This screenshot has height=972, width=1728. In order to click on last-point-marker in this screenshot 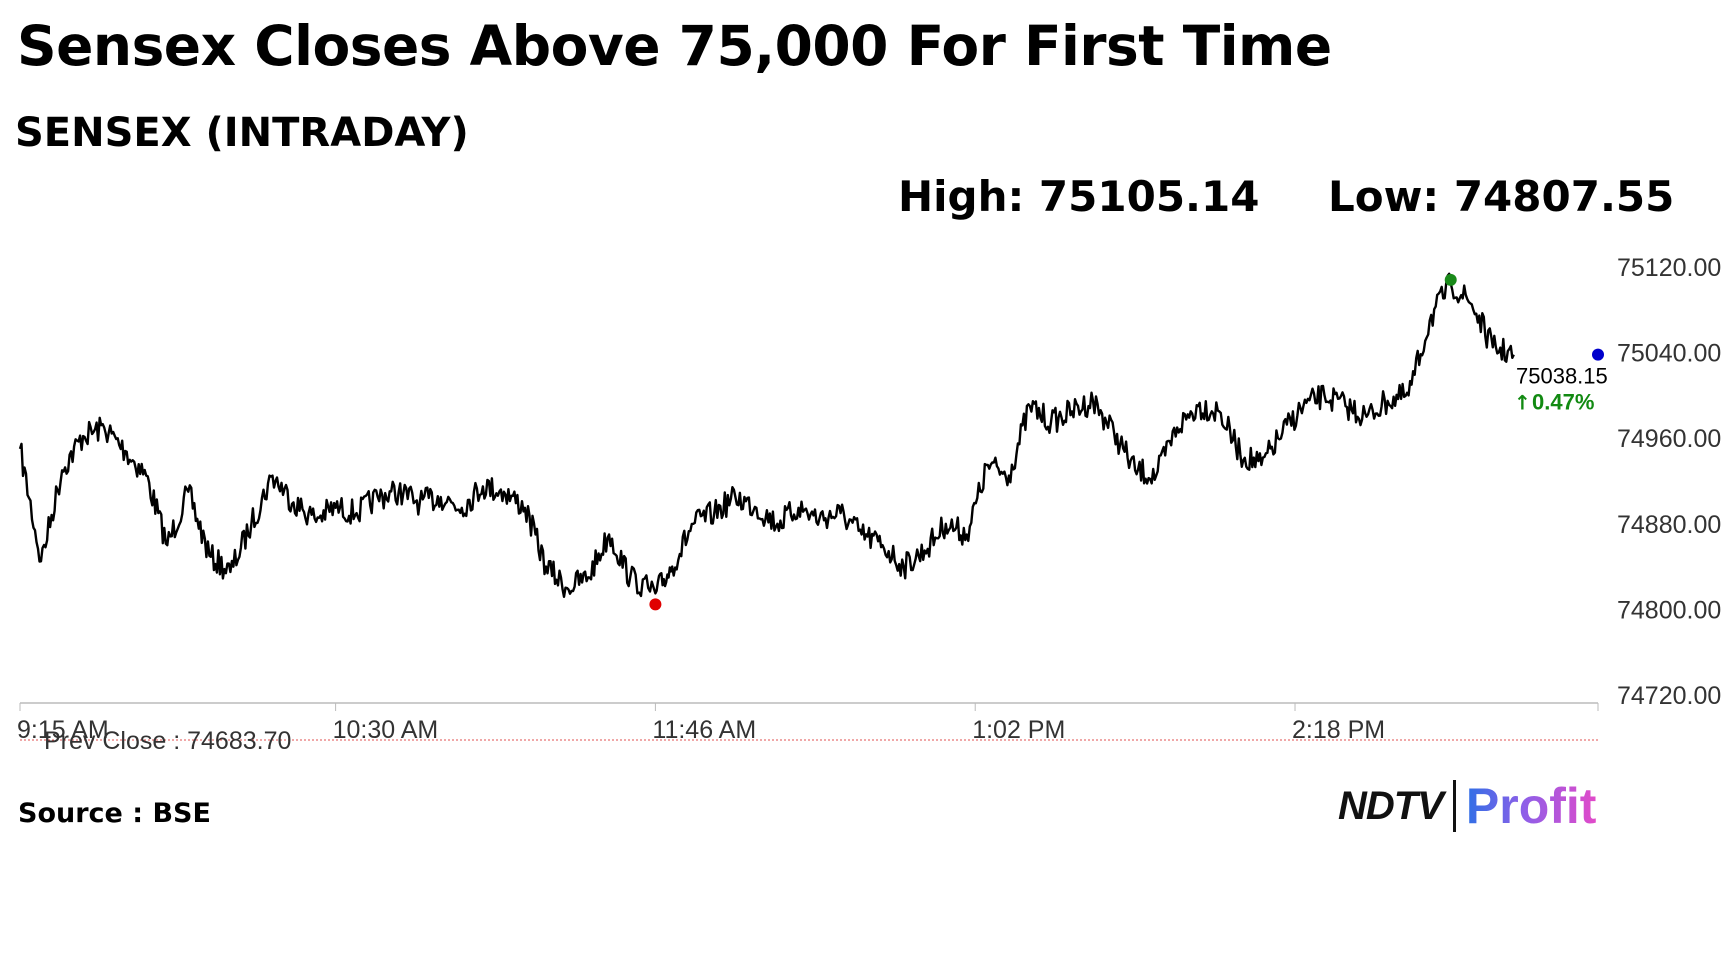, I will do `click(1598, 354)`.